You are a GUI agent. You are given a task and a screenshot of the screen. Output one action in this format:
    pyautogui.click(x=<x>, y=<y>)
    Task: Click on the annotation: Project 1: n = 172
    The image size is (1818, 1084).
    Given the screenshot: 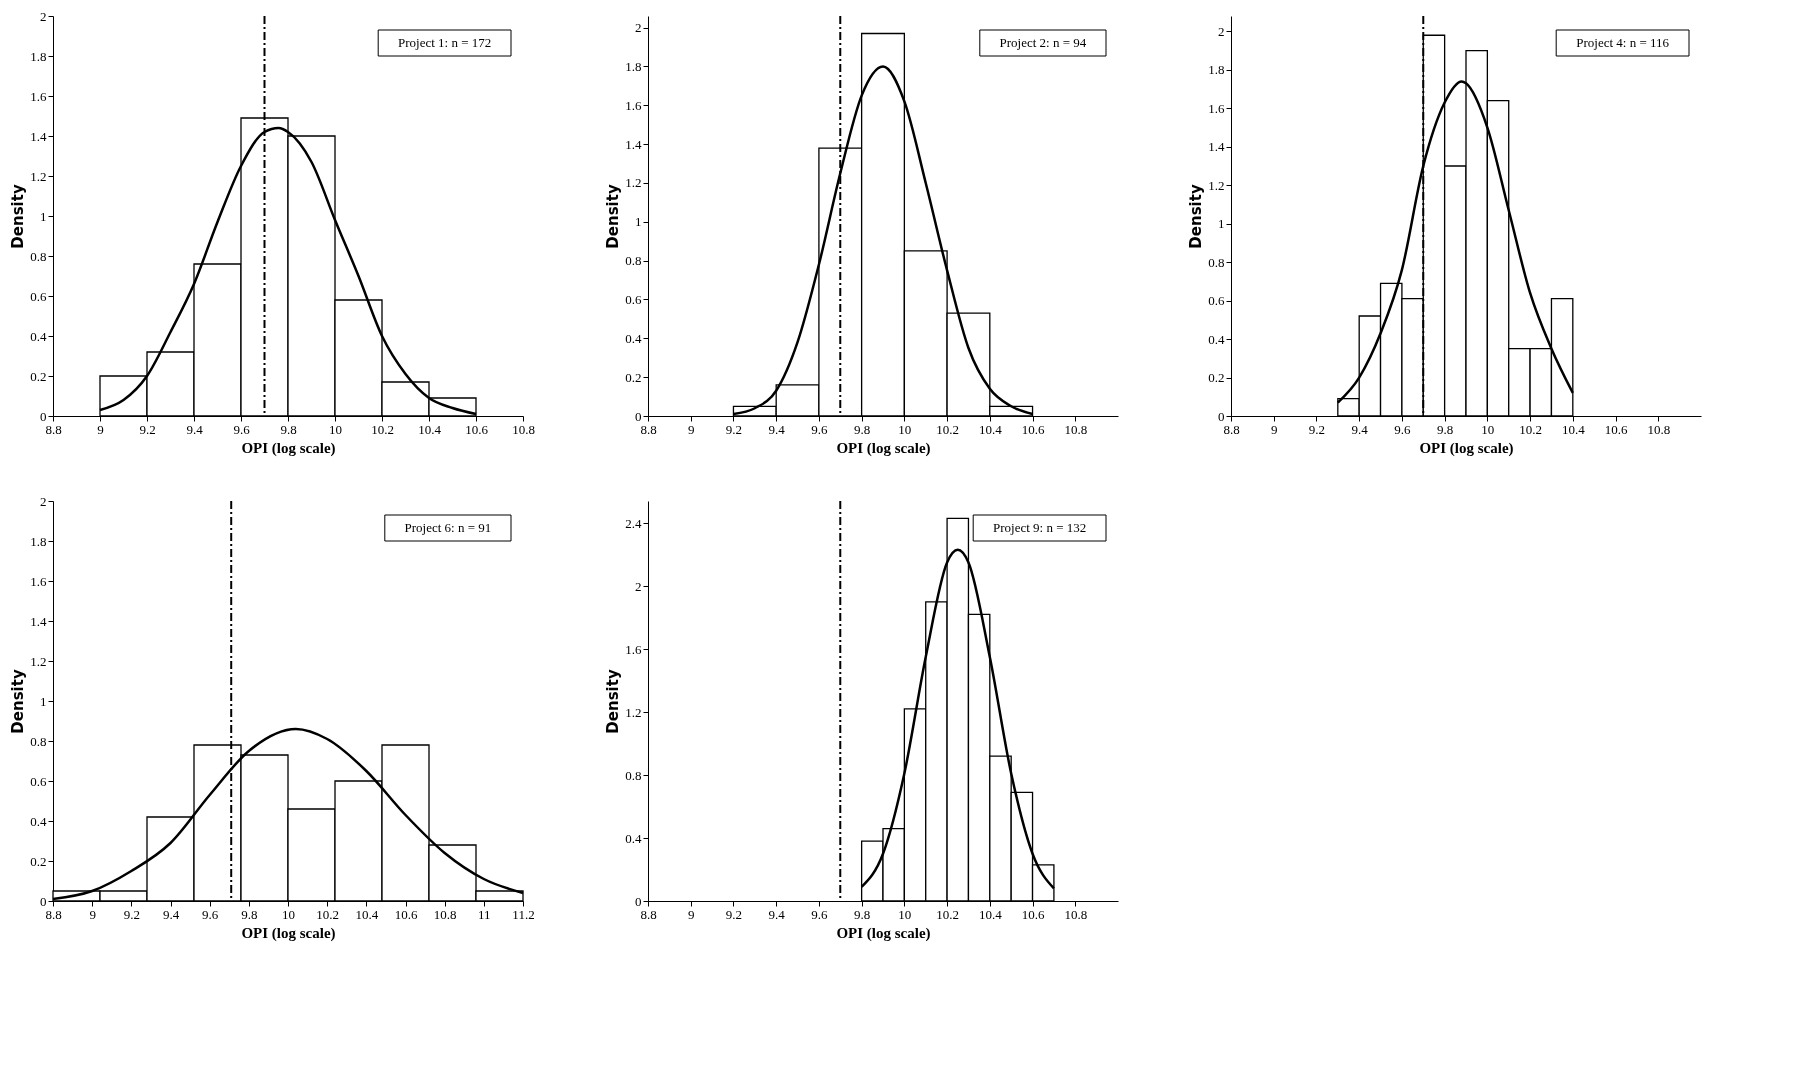 What is the action you would take?
    pyautogui.click(x=444, y=42)
    